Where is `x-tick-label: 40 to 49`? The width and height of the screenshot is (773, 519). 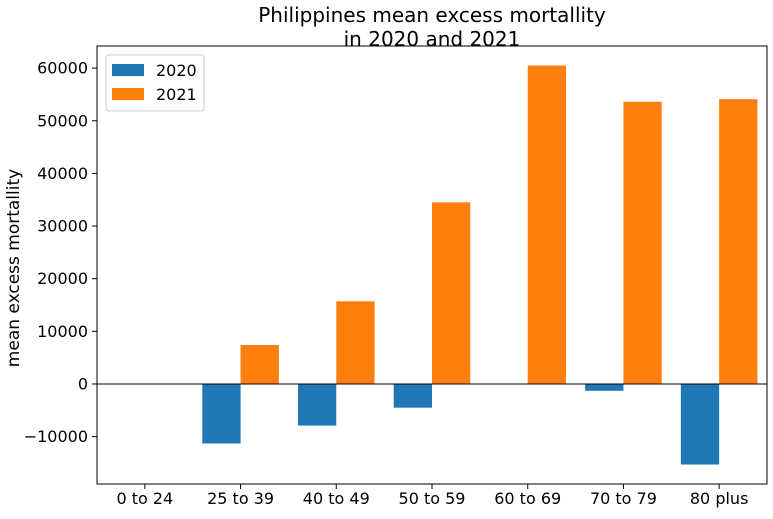
x-tick-label: 40 to 49 is located at coordinates (336, 498).